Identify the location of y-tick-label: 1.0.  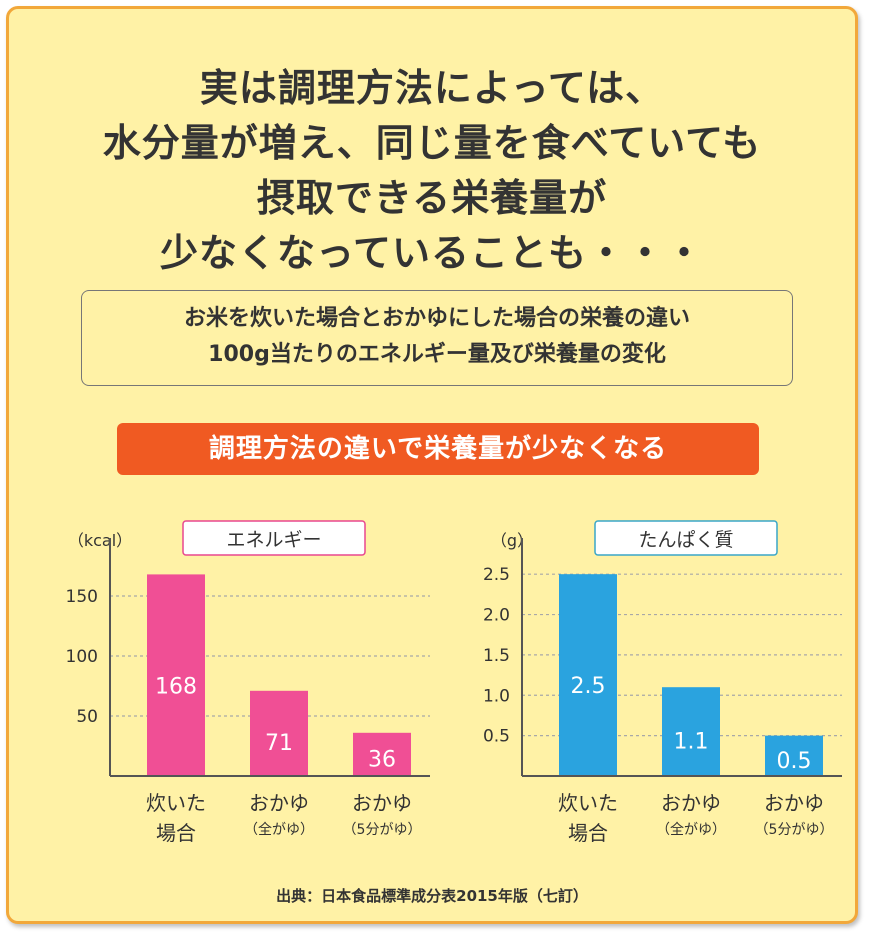
(496, 696).